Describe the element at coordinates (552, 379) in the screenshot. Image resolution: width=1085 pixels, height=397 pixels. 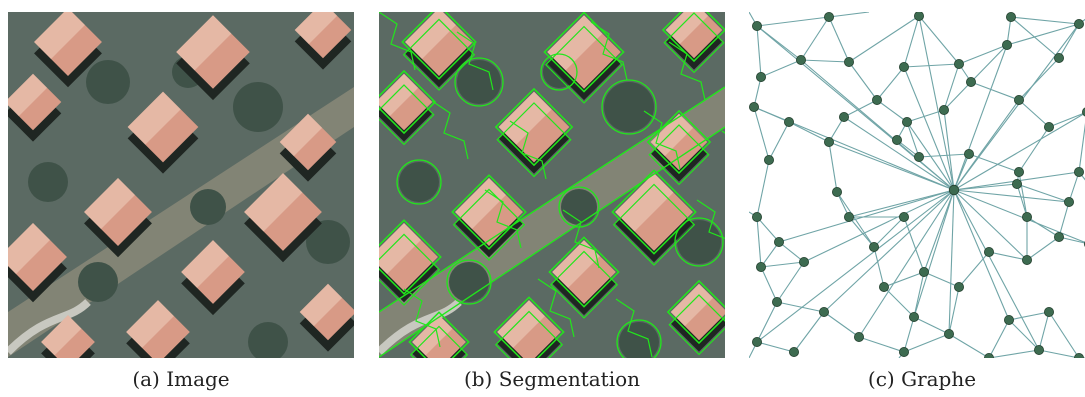
I see `caption-segmentation: (b) Segmentation` at that location.